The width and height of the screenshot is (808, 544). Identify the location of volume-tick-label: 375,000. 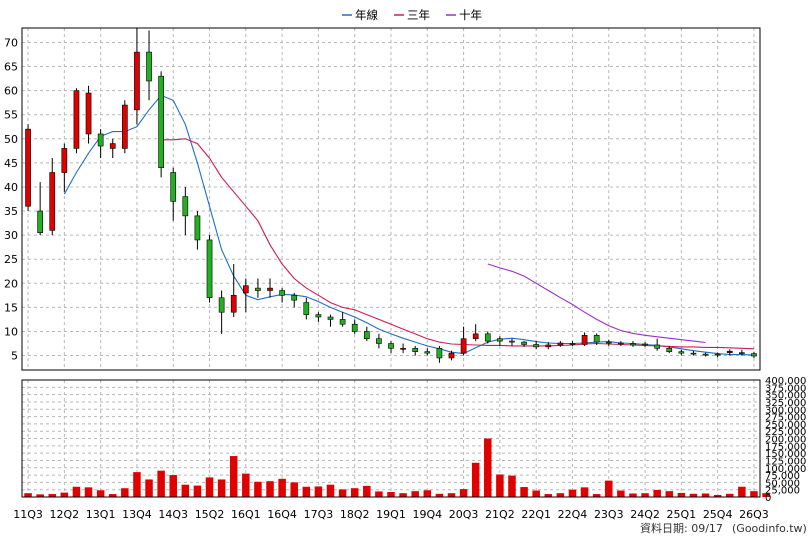
(785, 388).